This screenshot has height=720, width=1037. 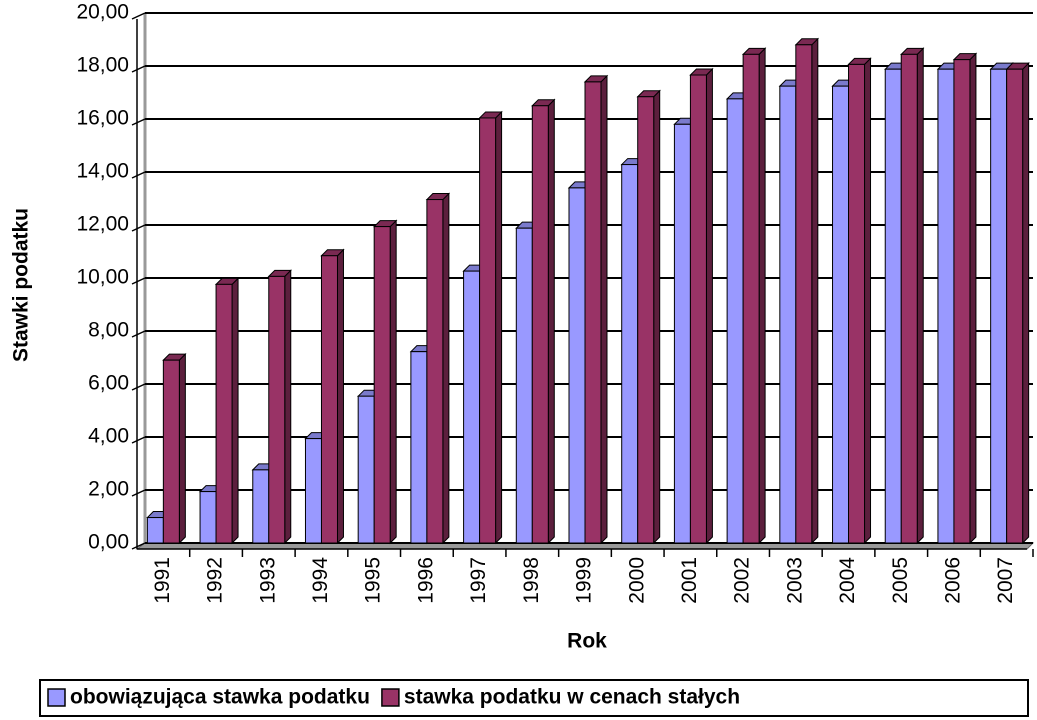 What do you see at coordinates (531, 580) in the screenshot?
I see `x-tick-label: 1998` at bounding box center [531, 580].